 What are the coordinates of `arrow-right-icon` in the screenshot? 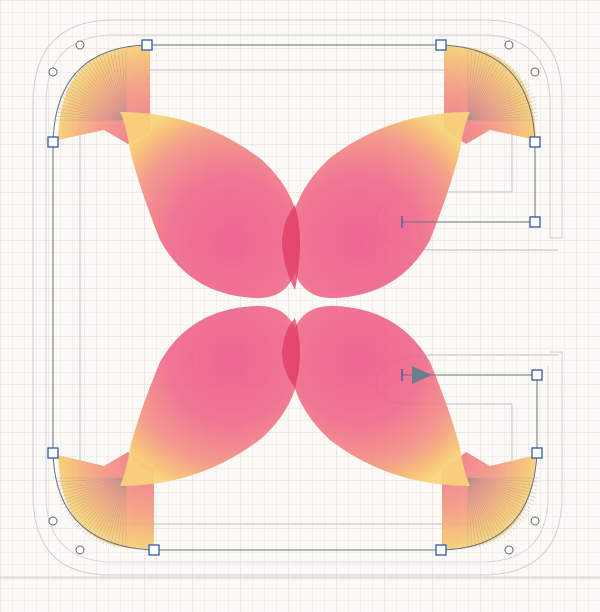 It's located at (422, 375).